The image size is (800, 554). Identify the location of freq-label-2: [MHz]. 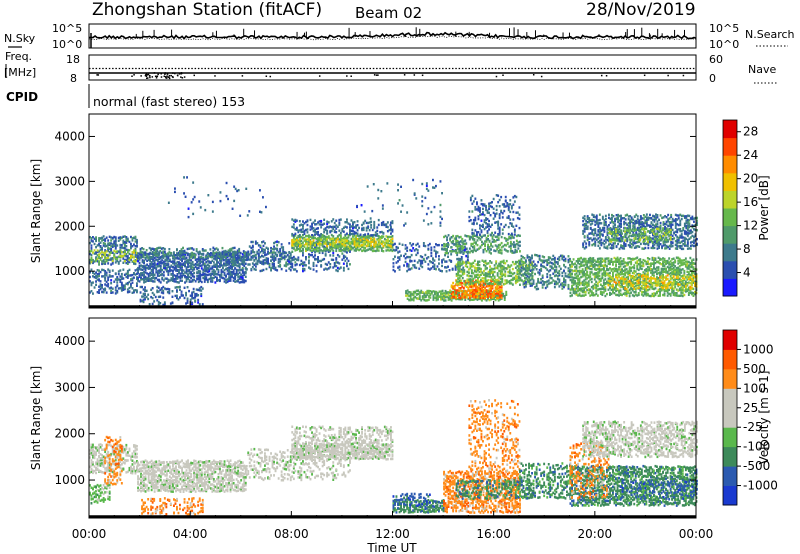
(20, 72).